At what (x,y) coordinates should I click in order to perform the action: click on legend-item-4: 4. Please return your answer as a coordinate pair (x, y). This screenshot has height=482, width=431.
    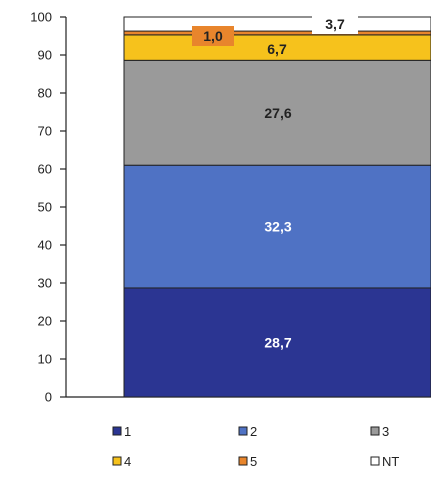
    Looking at the image, I should click on (121, 461).